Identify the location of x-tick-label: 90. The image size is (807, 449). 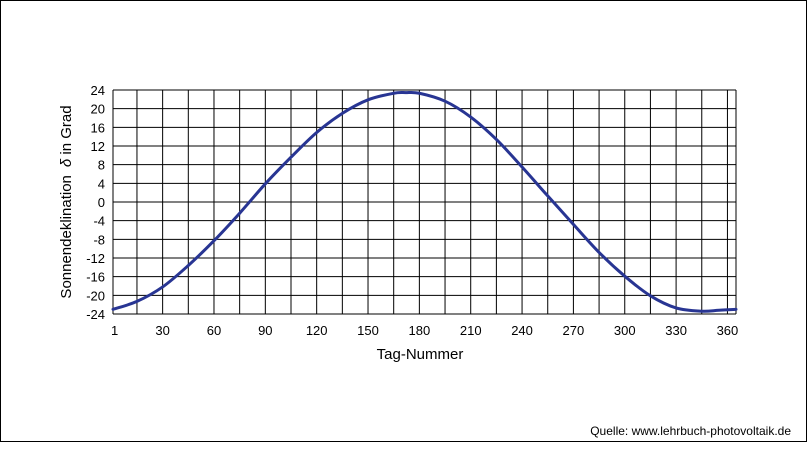
(265, 330).